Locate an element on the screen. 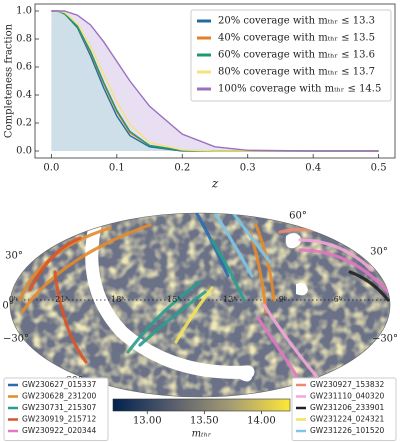 This screenshot has height=442, width=400. legend-label: 60% coverage with mₜₕᵣ ≤ 13.6 is located at coordinates (296, 55).